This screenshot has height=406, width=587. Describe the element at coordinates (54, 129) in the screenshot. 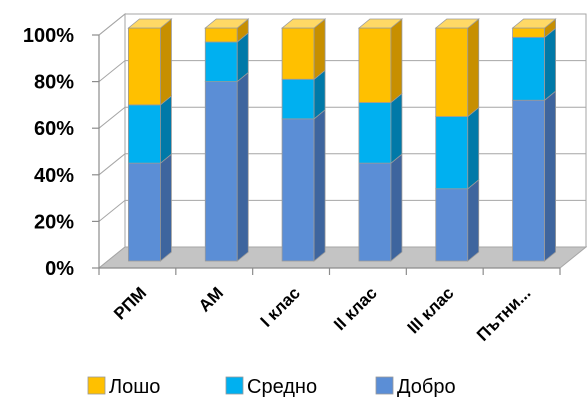

I see `y-tick-label: 60%` at that location.